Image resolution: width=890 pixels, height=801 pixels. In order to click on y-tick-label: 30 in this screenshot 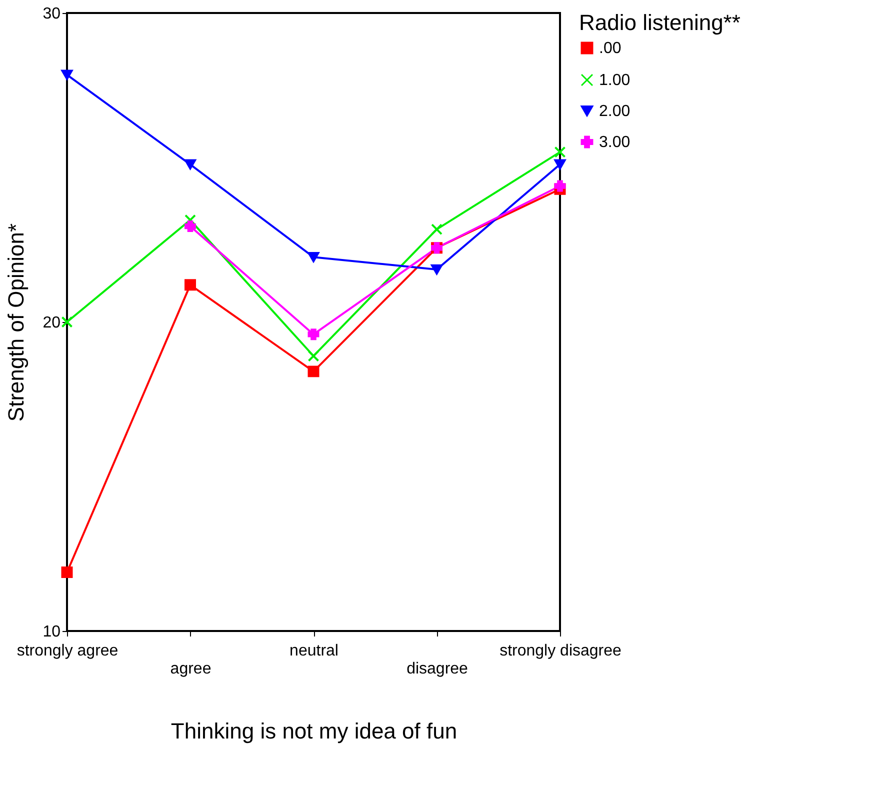, I will do `click(51, 14)`.